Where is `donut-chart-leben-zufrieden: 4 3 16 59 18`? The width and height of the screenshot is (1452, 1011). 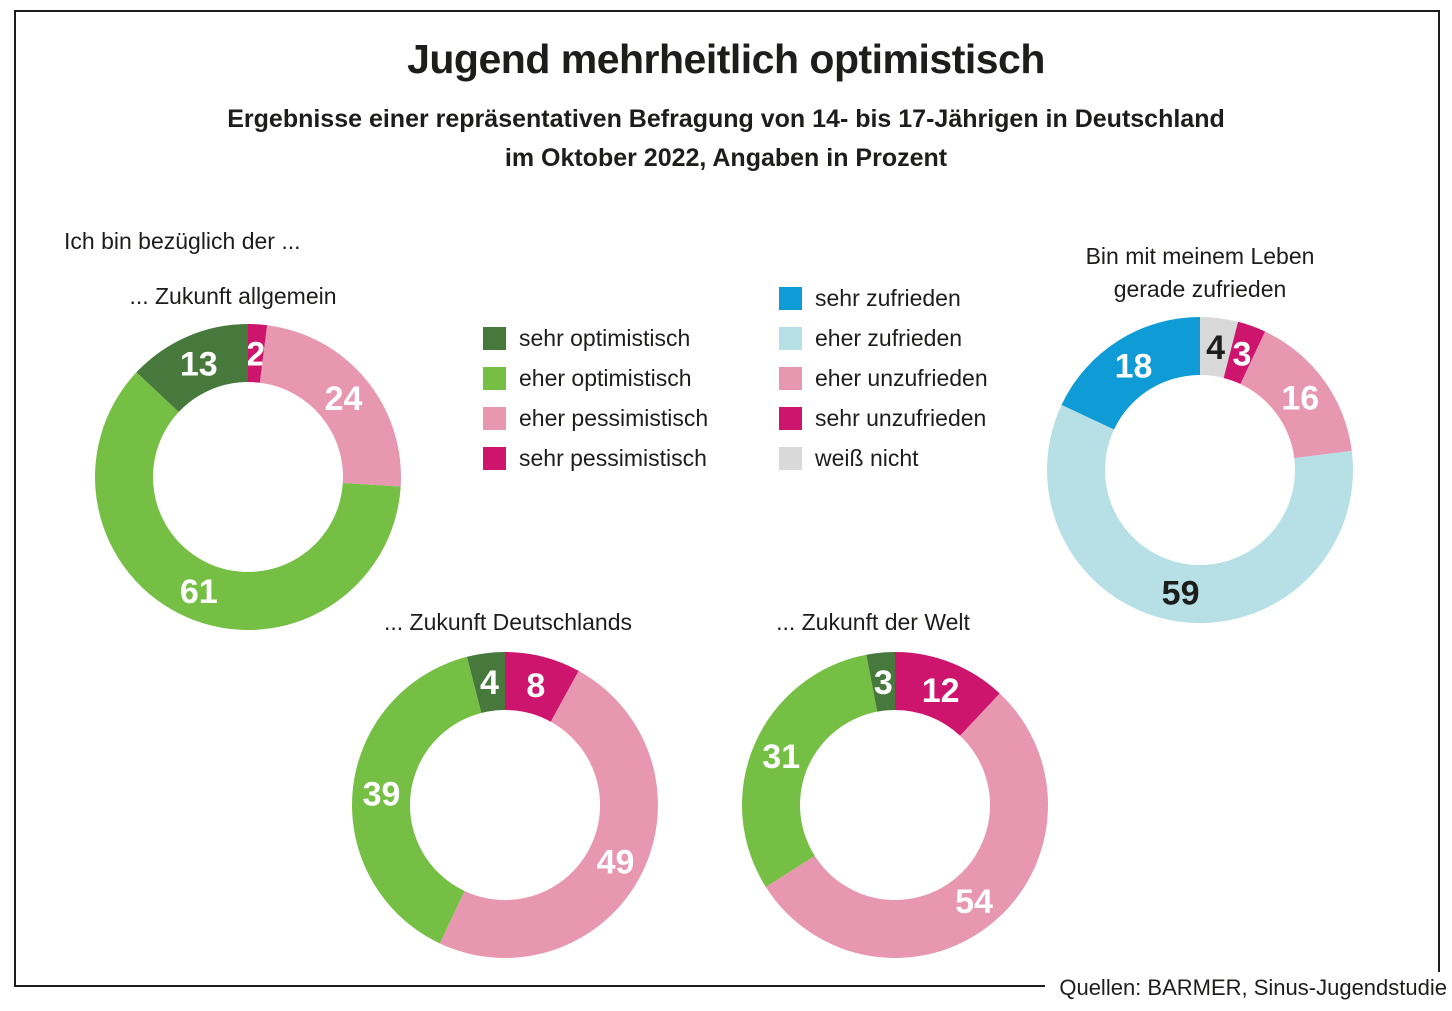
donut-chart-leben-zufrieden: 4 3 16 59 18 is located at coordinates (1199, 470).